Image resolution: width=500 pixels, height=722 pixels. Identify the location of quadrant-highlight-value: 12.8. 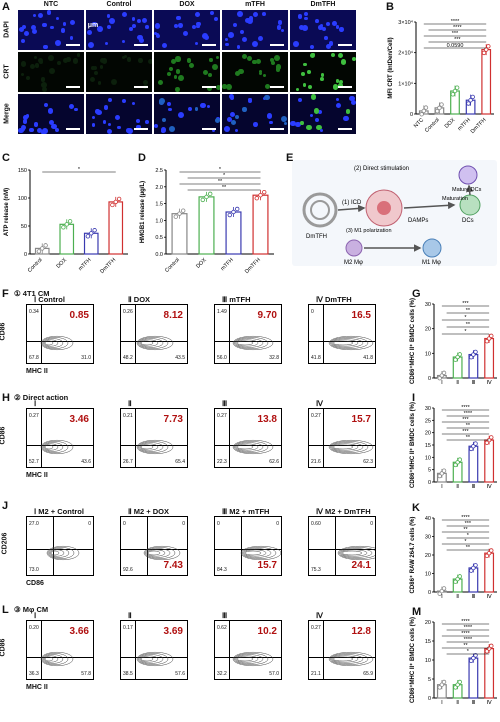
(361, 631).